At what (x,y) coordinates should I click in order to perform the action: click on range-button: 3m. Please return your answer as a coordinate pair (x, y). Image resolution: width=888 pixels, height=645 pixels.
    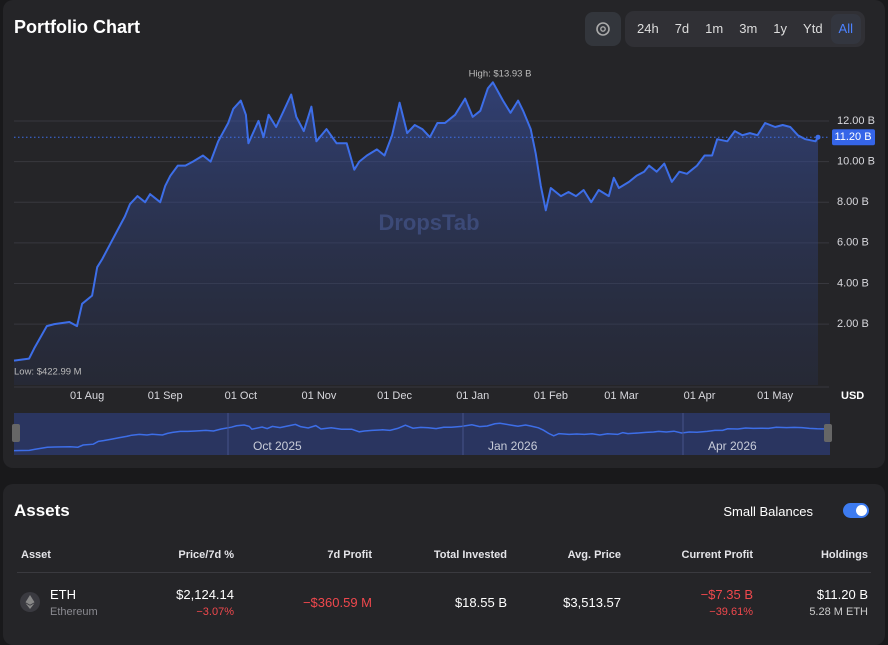
    Looking at the image, I should click on (748, 28).